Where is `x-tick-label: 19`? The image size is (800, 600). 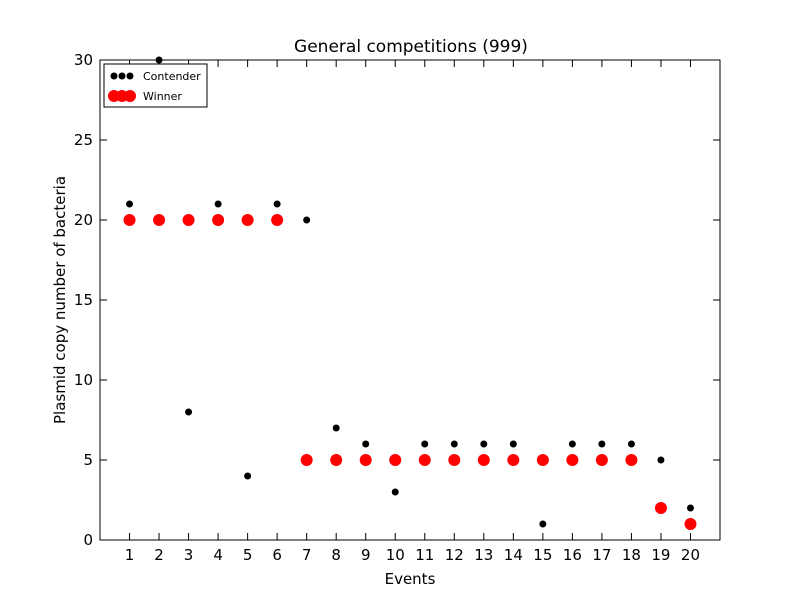
x-tick-label: 19 is located at coordinates (660, 555).